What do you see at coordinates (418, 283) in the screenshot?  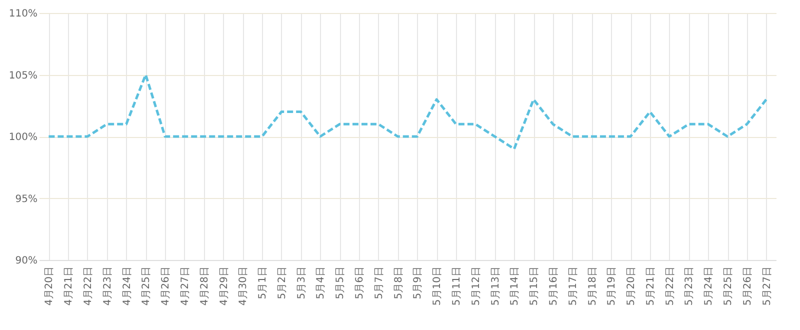 I see `x-tick-label: 5月9日` at bounding box center [418, 283].